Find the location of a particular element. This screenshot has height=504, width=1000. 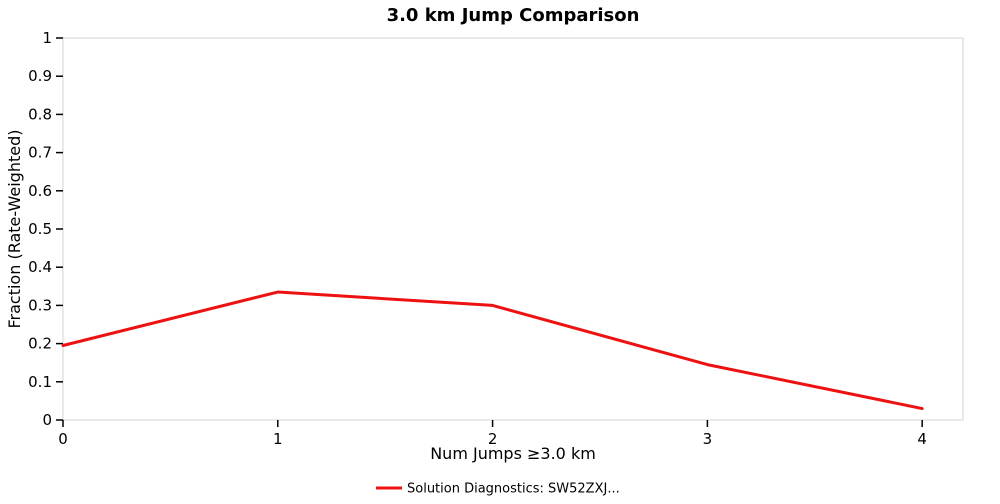

y-tick-label: 0.2 is located at coordinates (40, 344).